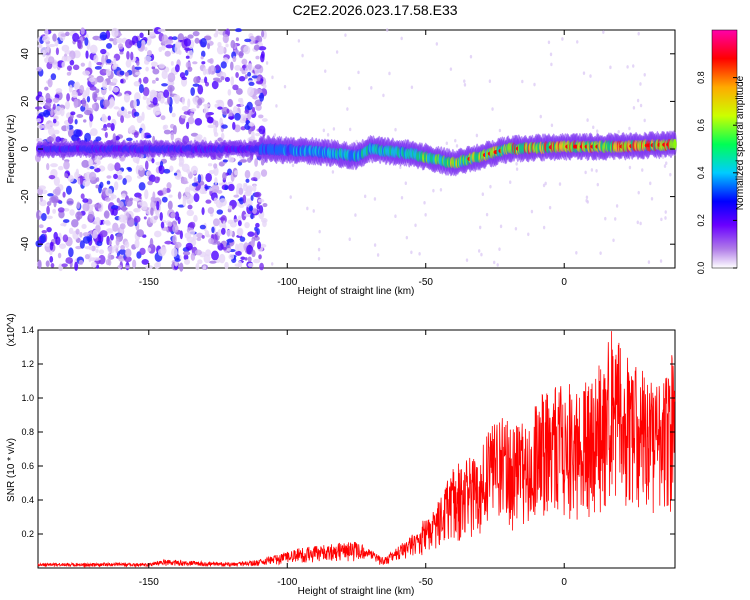 The width and height of the screenshot is (750, 600). Describe the element at coordinates (11, 329) in the screenshot. I see `snr-y-multiplier: (x10^4)` at that location.